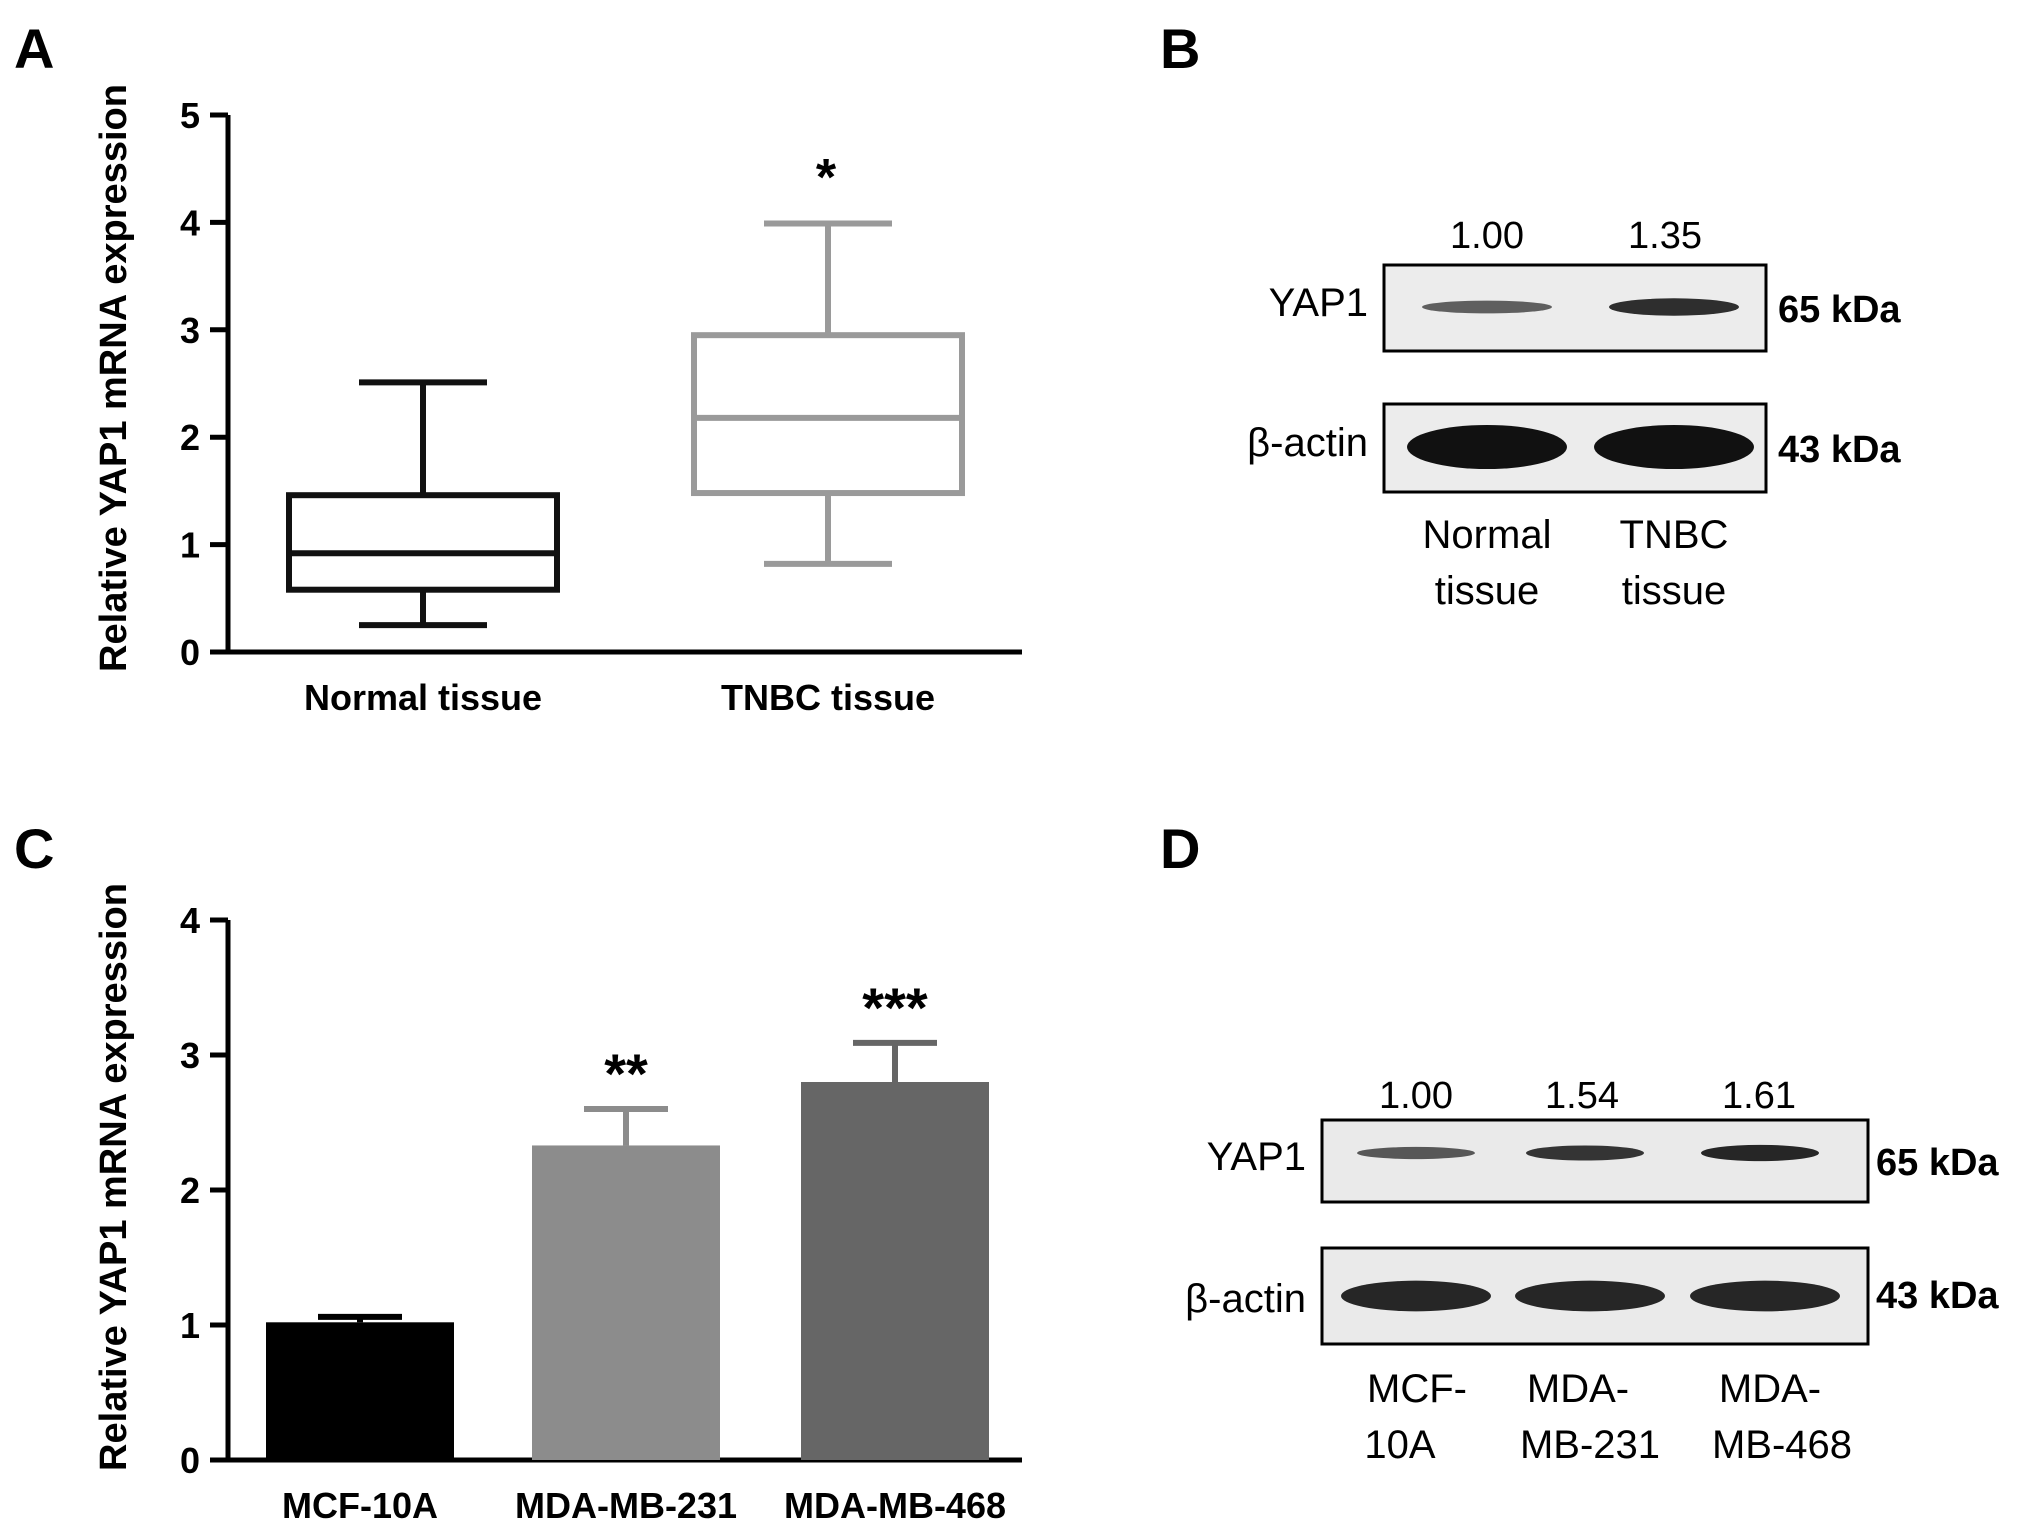 The height and width of the screenshot is (1534, 2031). I want to click on x-tick-label-mda-mb-231: MDA-MB-231, so click(626, 1505).